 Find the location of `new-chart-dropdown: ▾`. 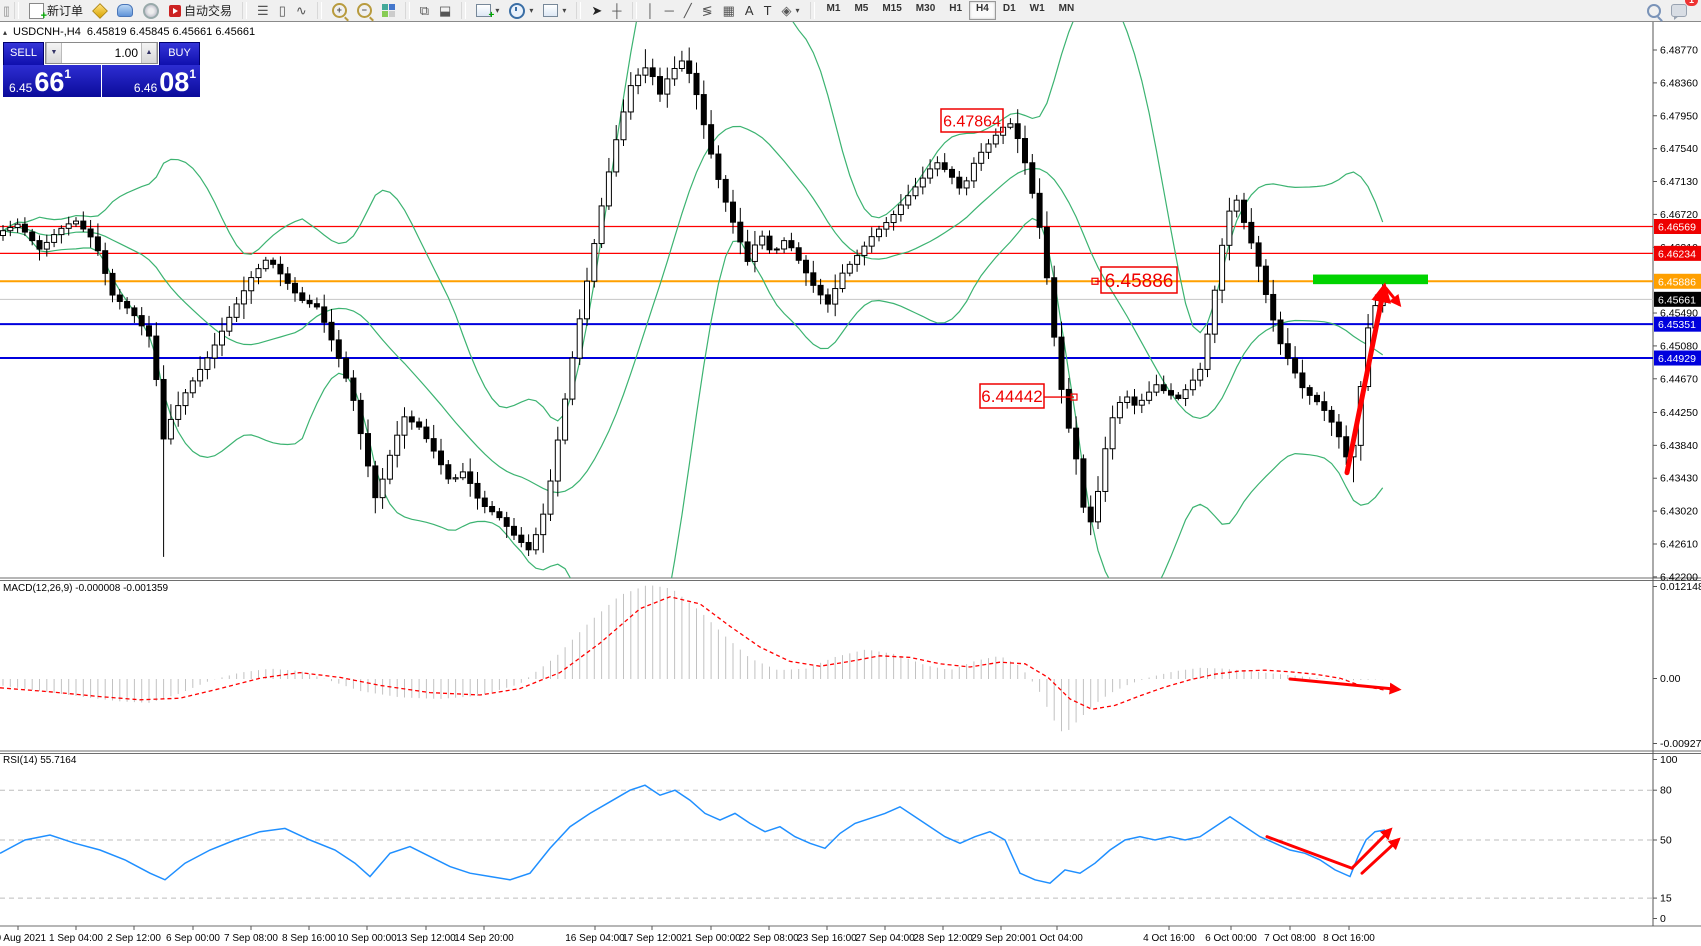

new-chart-dropdown: ▾ is located at coordinates (487, 10).